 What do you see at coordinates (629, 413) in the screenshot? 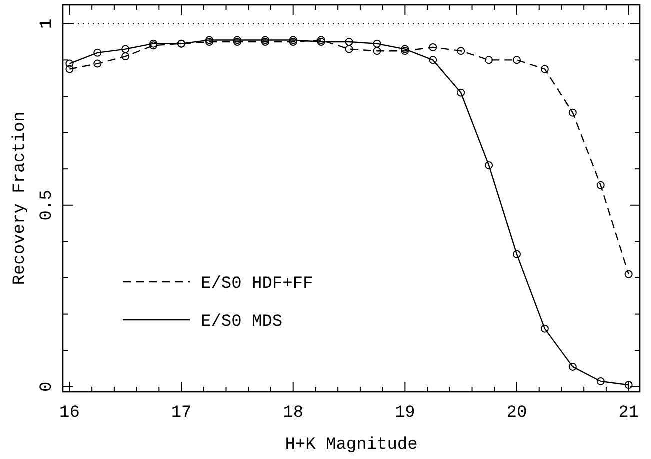
I see `x-tick-label: 21` at bounding box center [629, 413].